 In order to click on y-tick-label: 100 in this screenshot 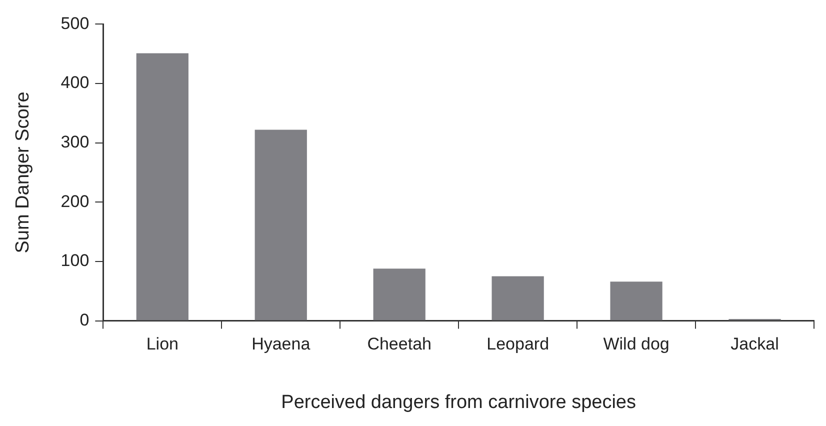, I will do `click(75, 260)`.